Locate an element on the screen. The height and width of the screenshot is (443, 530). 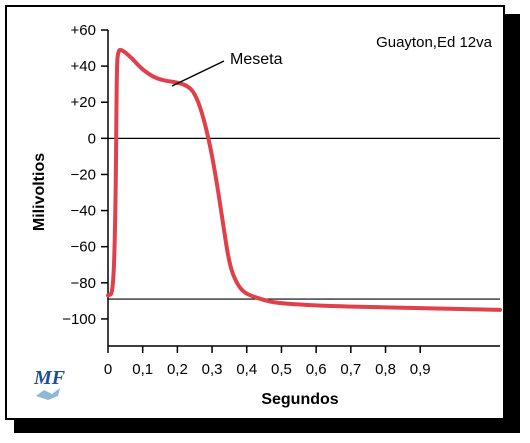
x-tick-label: 0,8 is located at coordinates (385, 369).